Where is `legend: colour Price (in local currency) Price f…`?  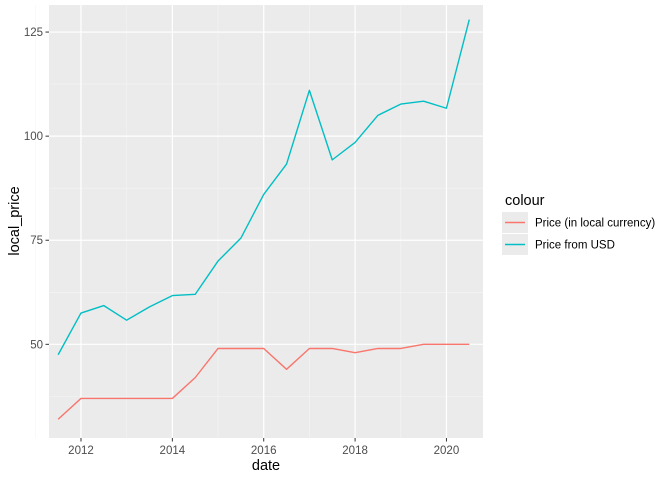 legend: colour Price (in local currency) Price f… is located at coordinates (578, 224).